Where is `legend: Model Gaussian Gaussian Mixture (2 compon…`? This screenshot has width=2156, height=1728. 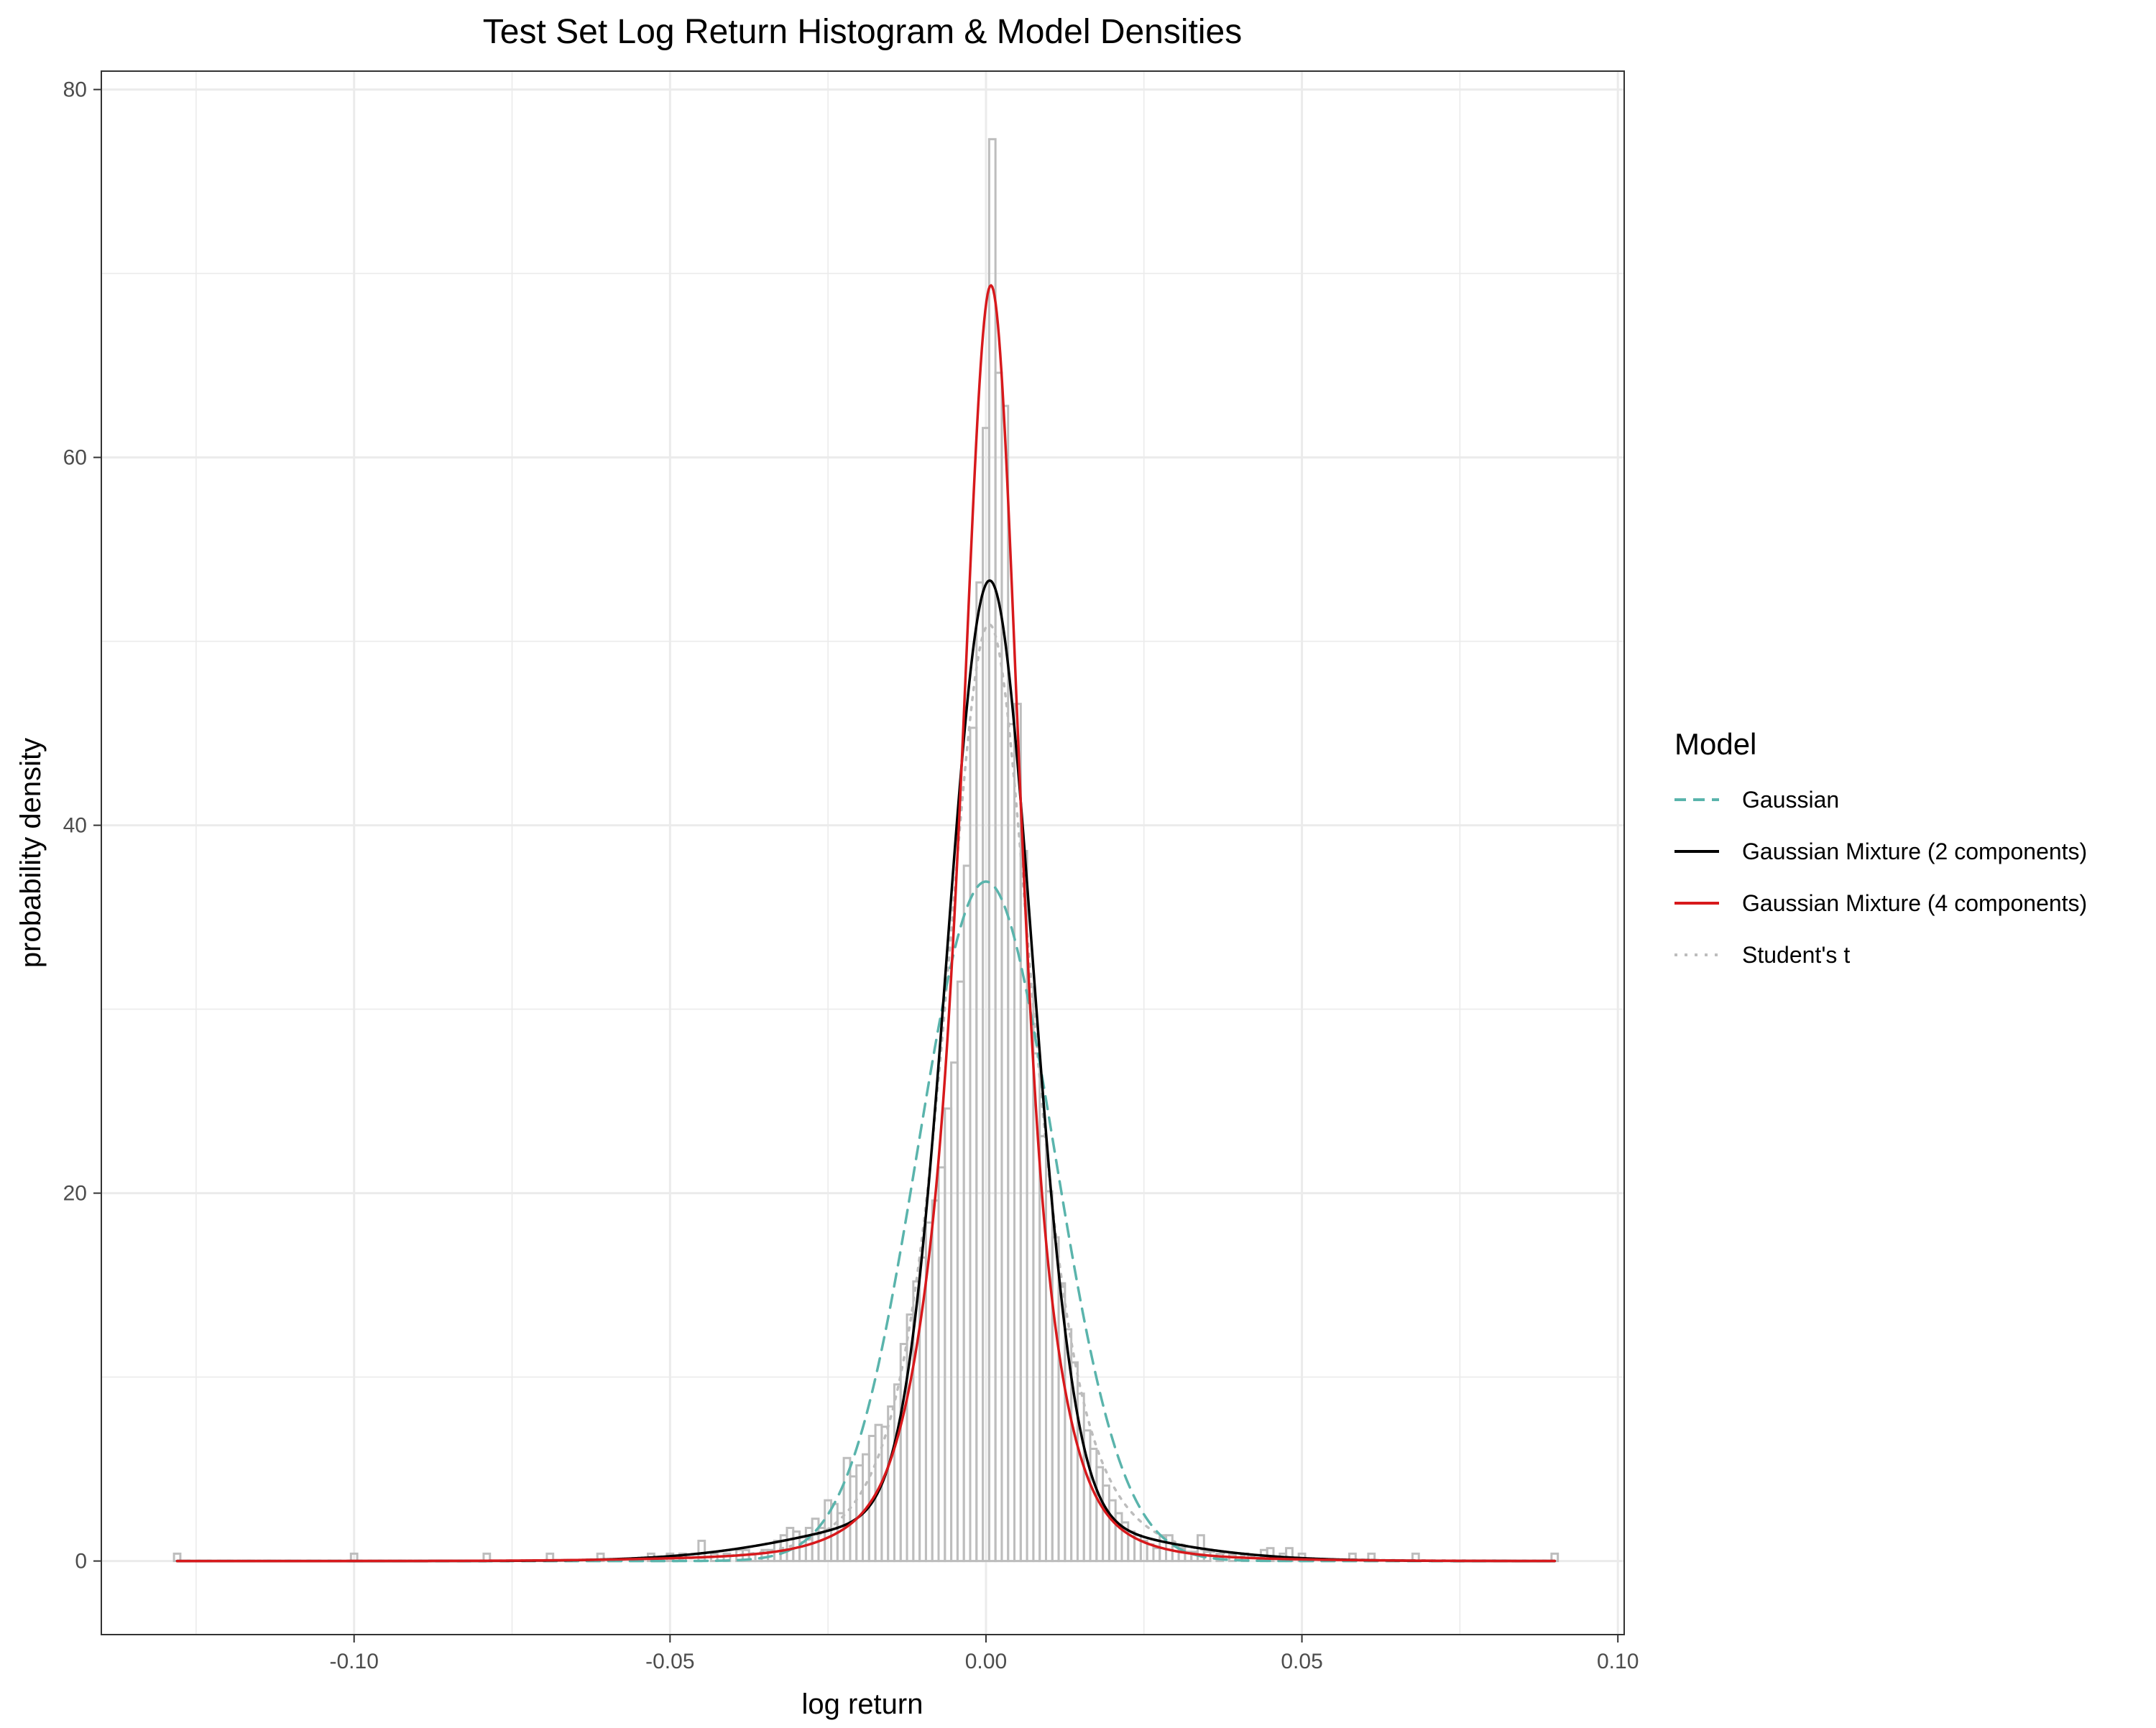
legend: Model Gaussian Gaussian Mixture (2 compon… is located at coordinates (1880, 848).